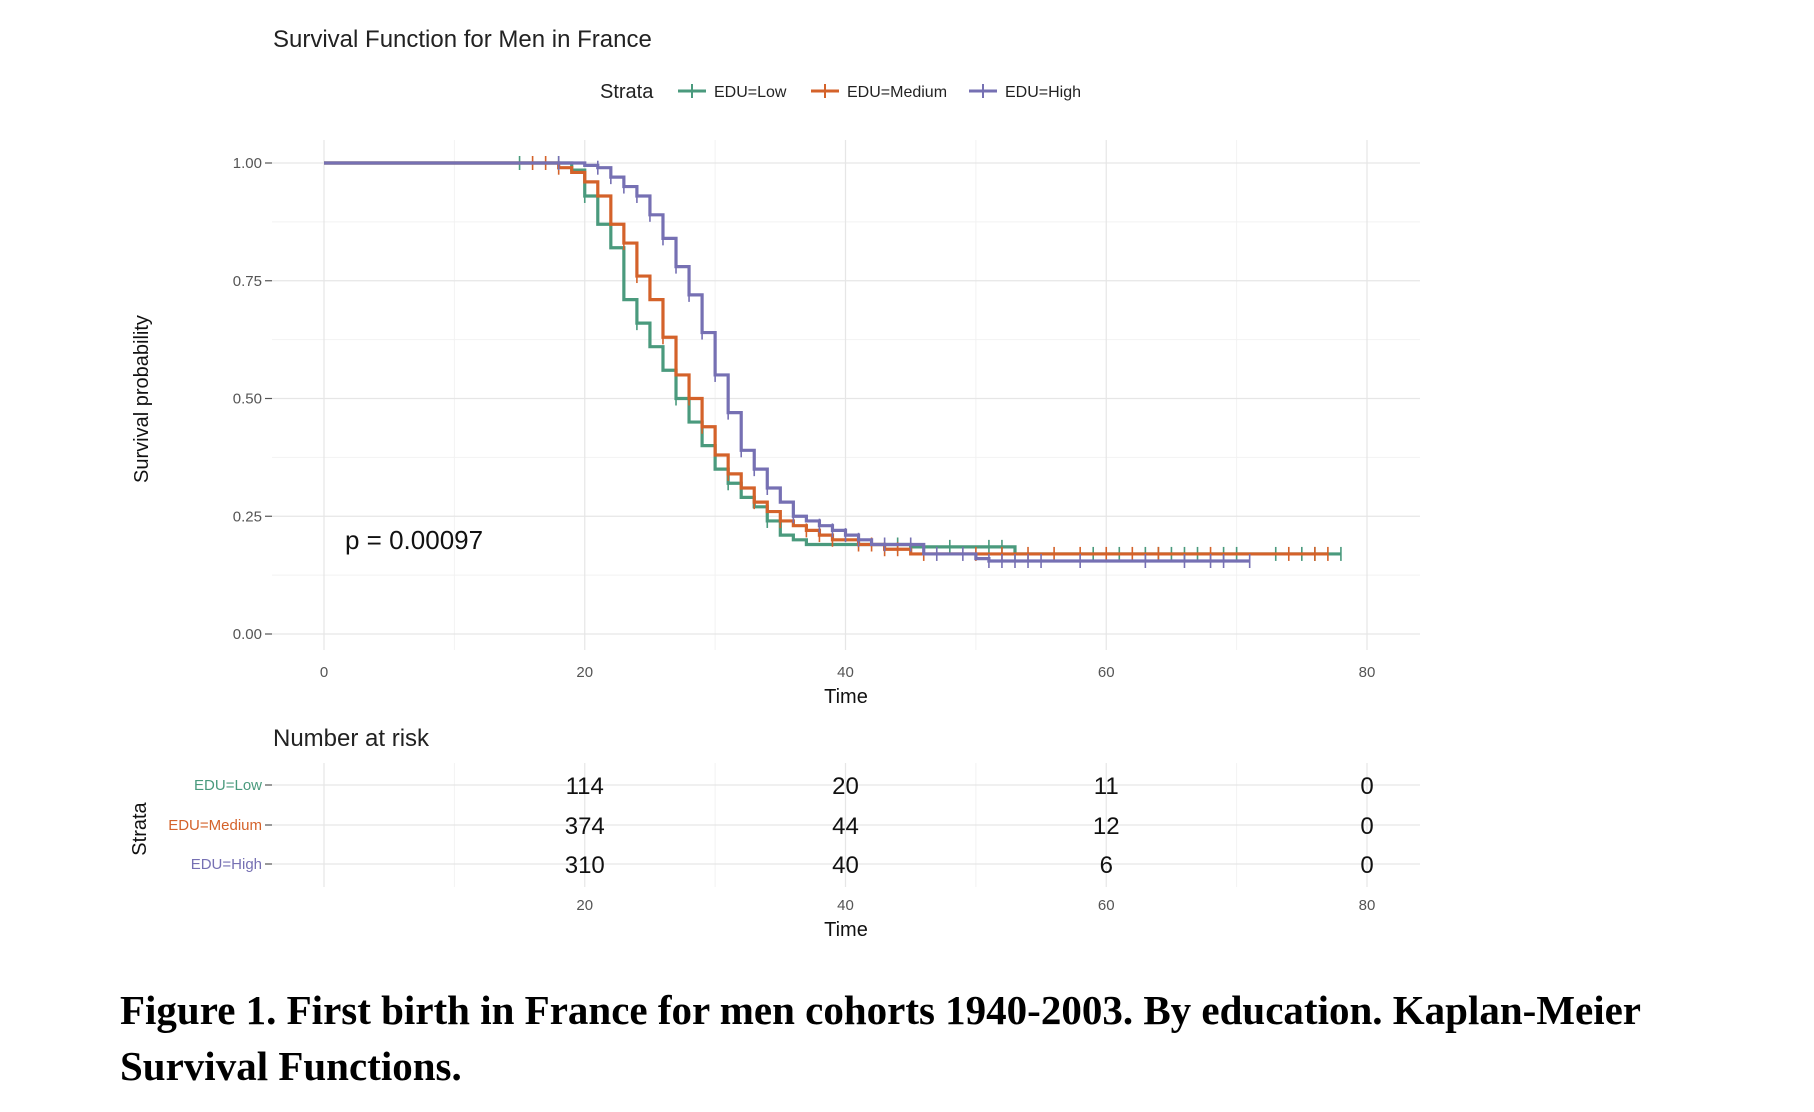 Image resolution: width=1814 pixels, height=1112 pixels. What do you see at coordinates (585, 826) in the screenshot?
I see `risk-cell: 374` at bounding box center [585, 826].